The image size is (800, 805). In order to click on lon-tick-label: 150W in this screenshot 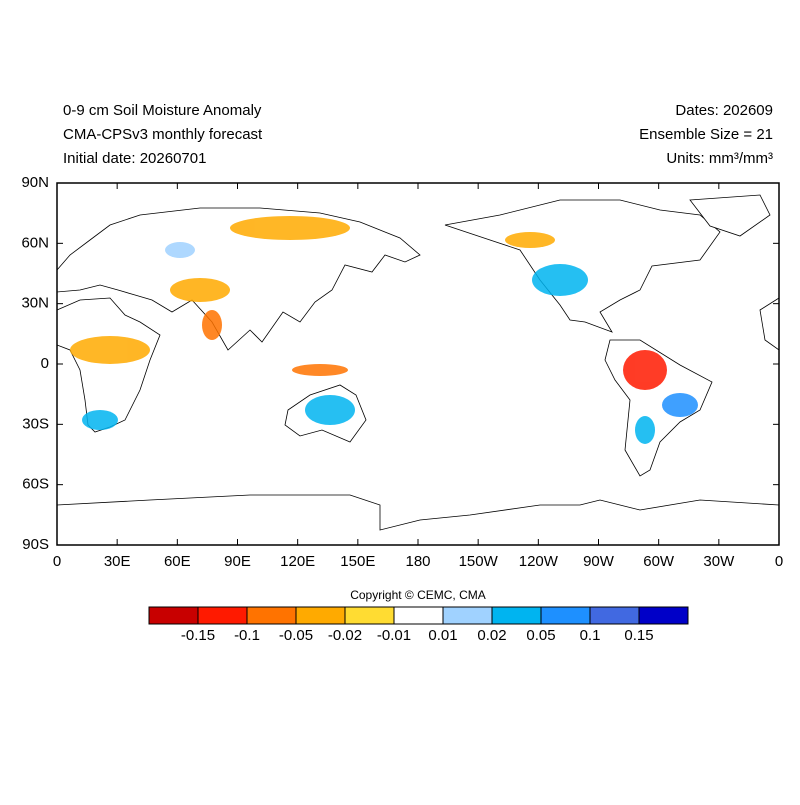, I will do `click(479, 561)`.